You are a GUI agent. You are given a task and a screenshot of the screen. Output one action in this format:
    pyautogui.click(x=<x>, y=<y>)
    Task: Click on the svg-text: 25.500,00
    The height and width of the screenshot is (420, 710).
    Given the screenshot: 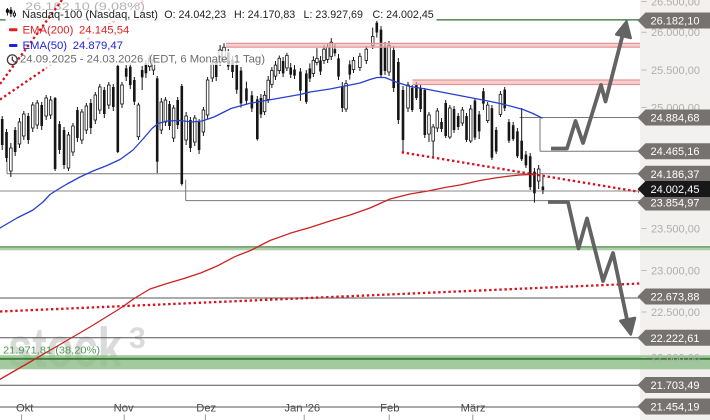 What is the action you would take?
    pyautogui.click(x=675, y=71)
    